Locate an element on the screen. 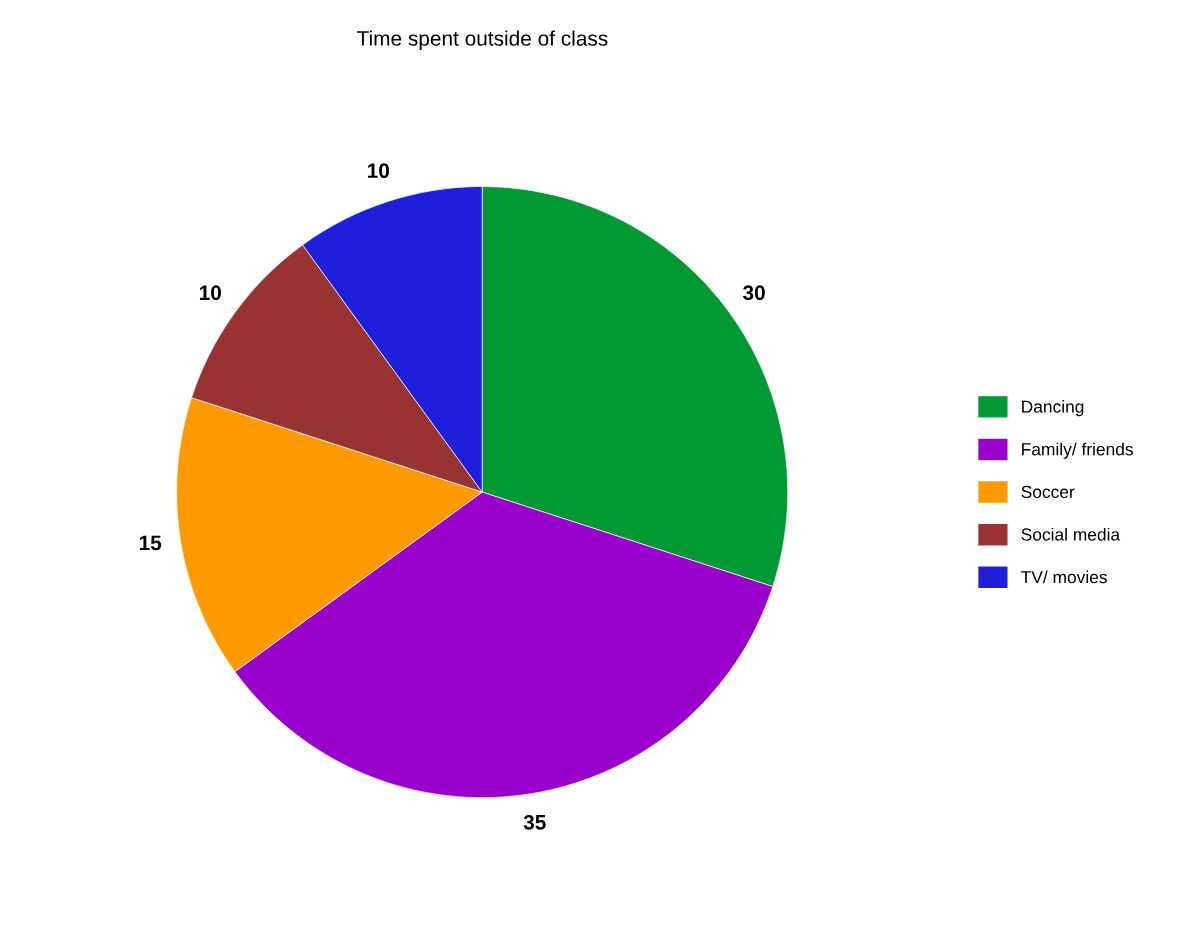 The image size is (1200, 935). chart-title: Time spent outside of class is located at coordinates (482, 40).